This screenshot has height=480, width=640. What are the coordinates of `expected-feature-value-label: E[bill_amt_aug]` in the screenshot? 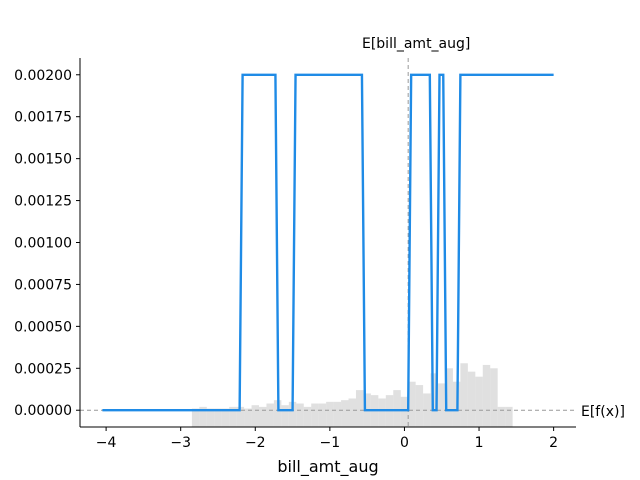 It's located at (416, 44).